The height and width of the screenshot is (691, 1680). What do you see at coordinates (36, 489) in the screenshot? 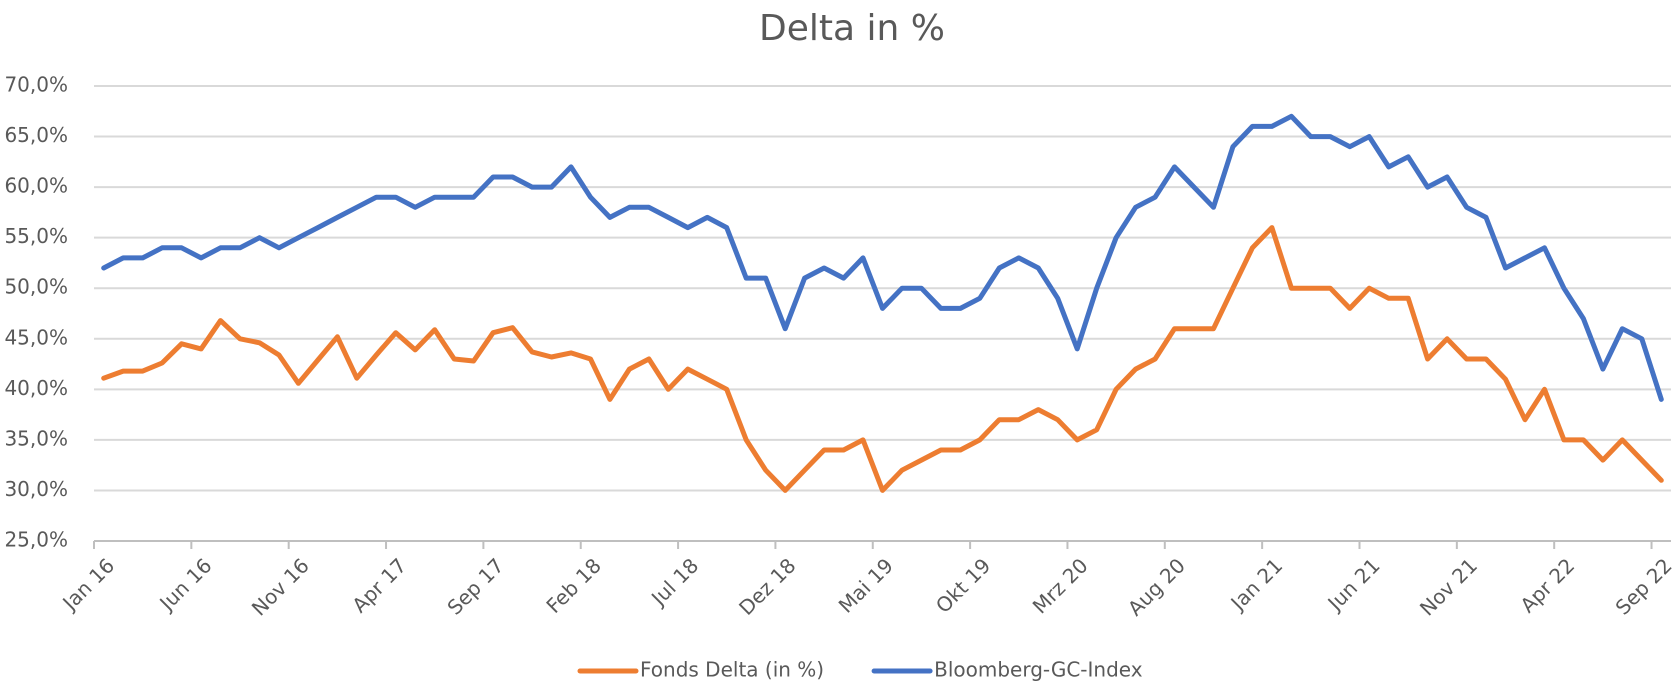
I see `y-tick-label: 30,0%` at bounding box center [36, 489].